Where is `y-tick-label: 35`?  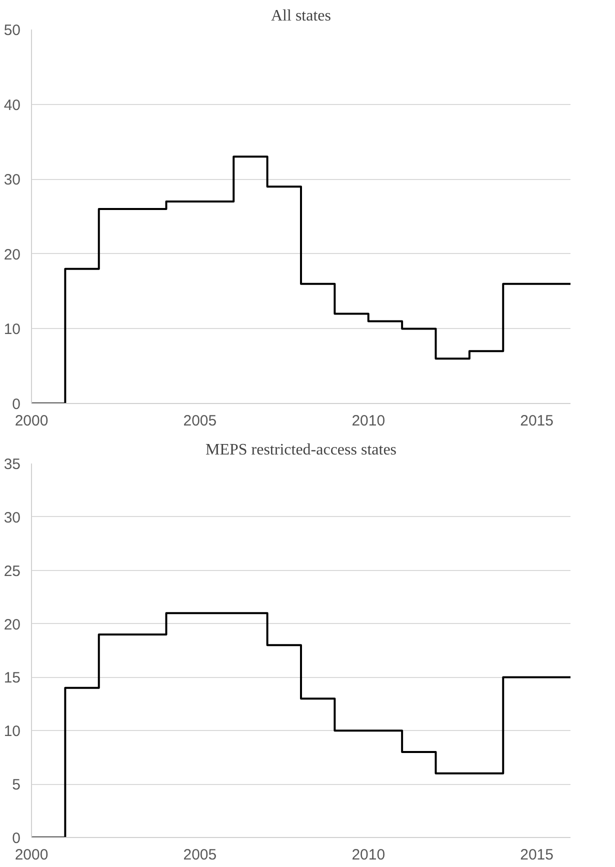
y-tick-label: 35 is located at coordinates (12, 464).